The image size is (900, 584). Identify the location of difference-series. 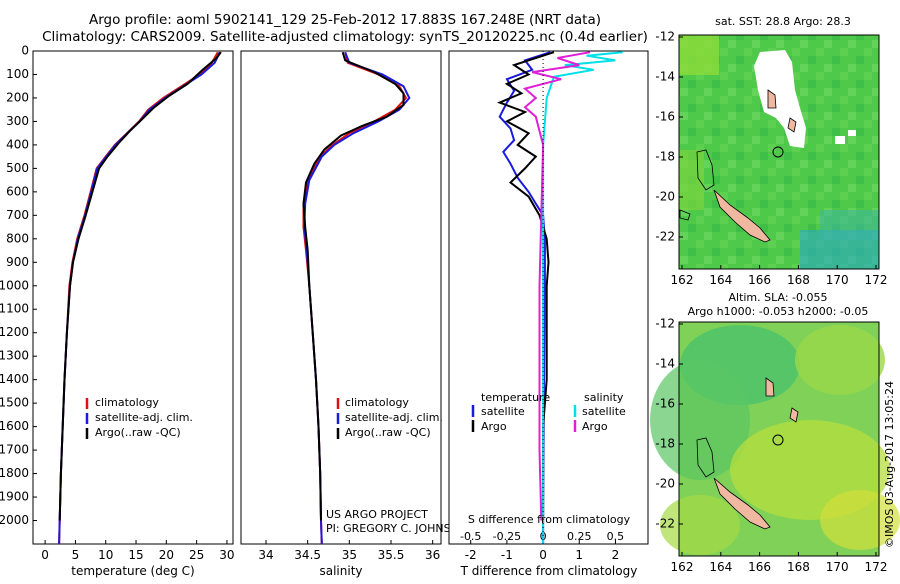
(560, 297).